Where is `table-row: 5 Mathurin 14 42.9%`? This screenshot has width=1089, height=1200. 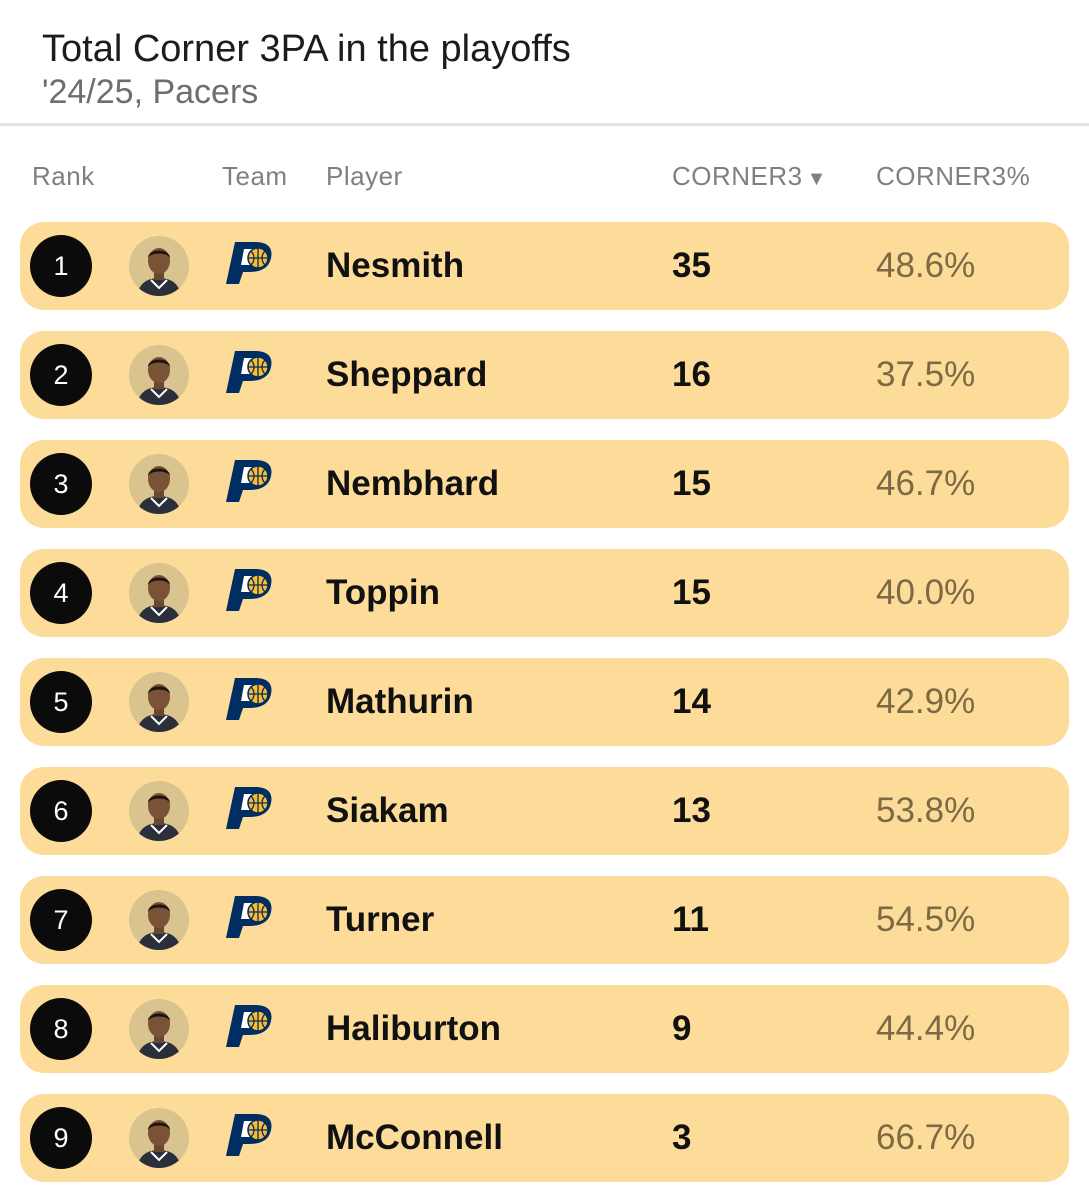 table-row: 5 Mathurin 14 42.9% is located at coordinates (544, 702).